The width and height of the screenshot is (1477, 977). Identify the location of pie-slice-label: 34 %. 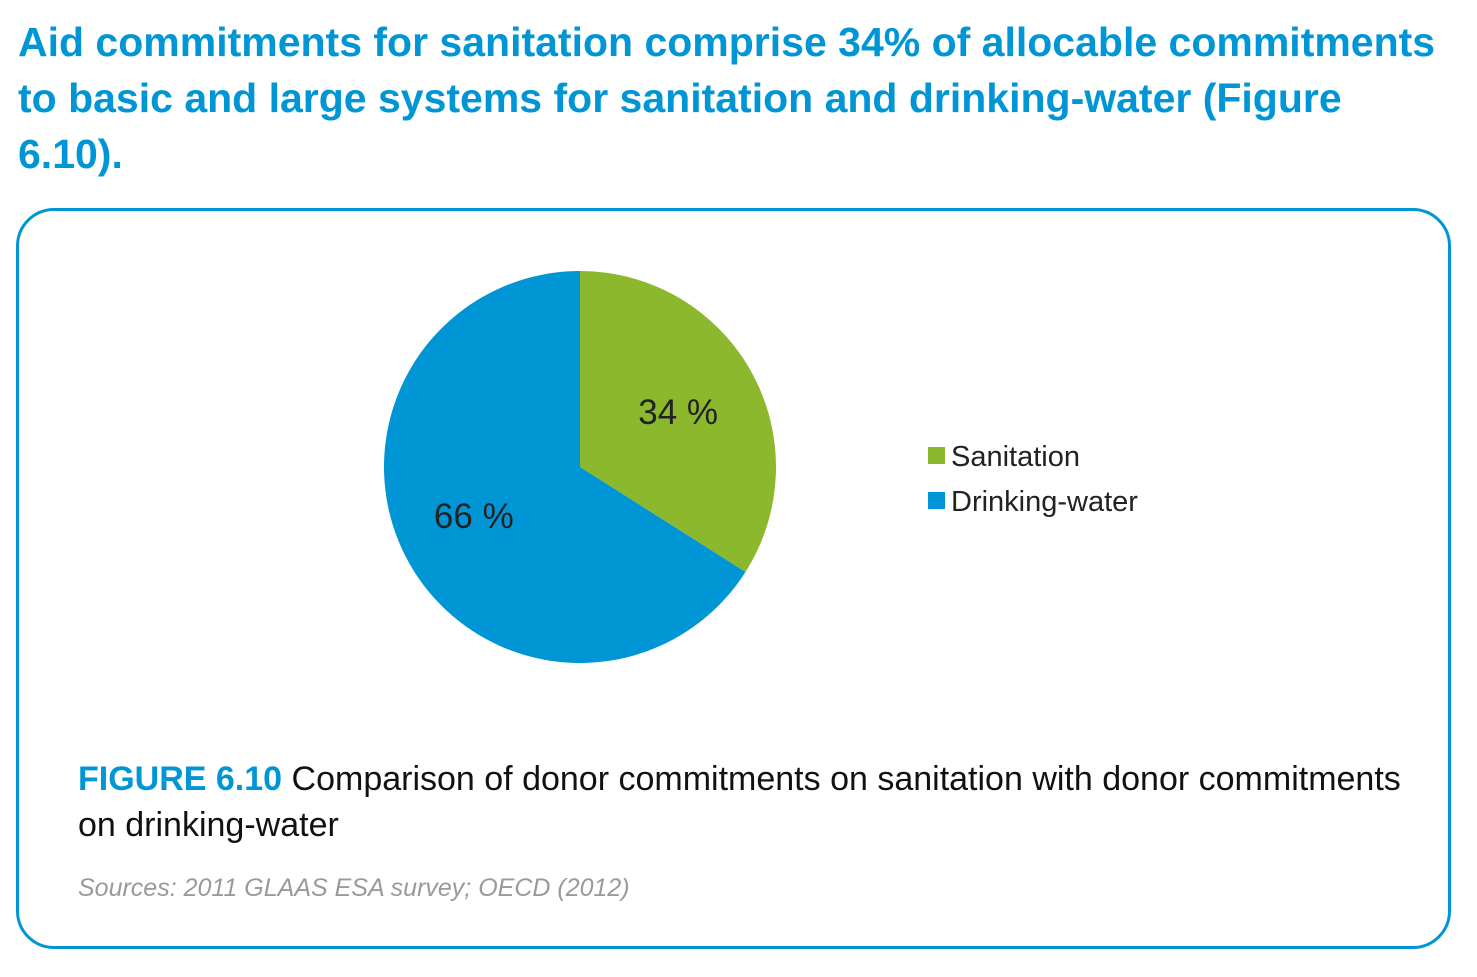
(678, 412).